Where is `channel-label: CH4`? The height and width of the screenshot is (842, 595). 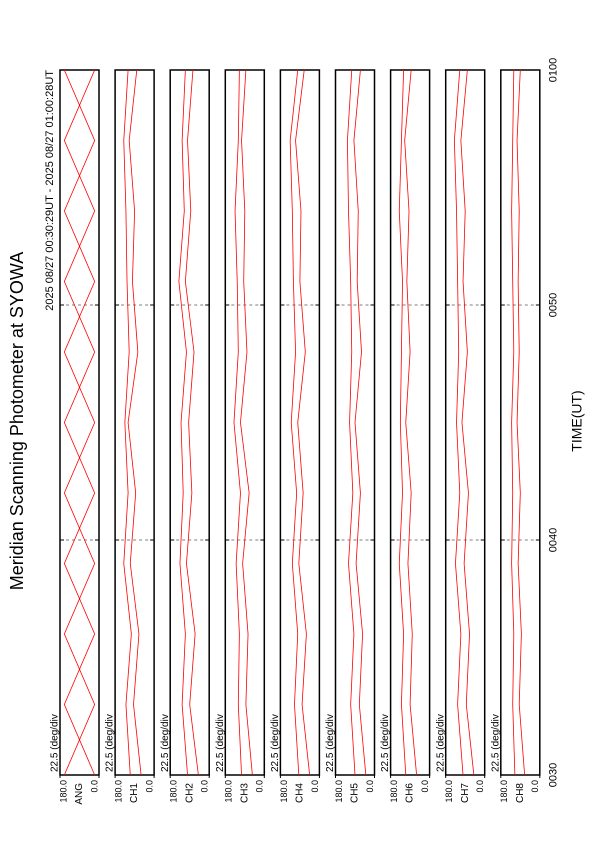 channel-label: CH4 is located at coordinates (300, 793).